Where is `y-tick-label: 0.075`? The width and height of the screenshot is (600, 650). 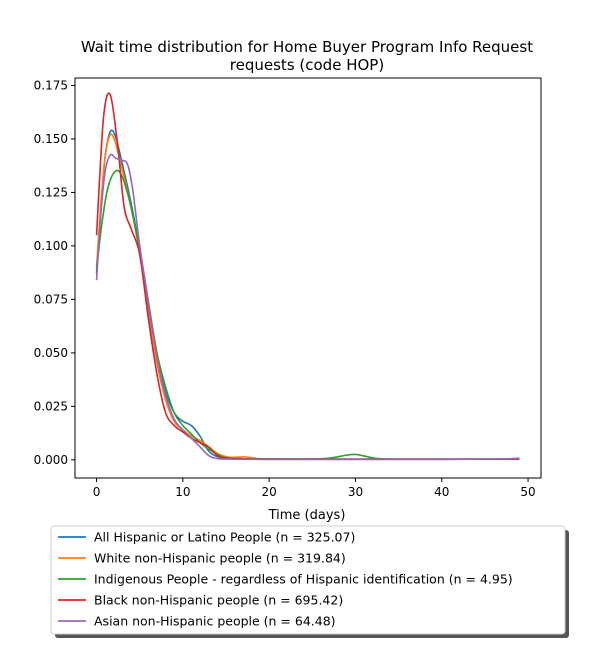 y-tick-label: 0.075 is located at coordinates (51, 299).